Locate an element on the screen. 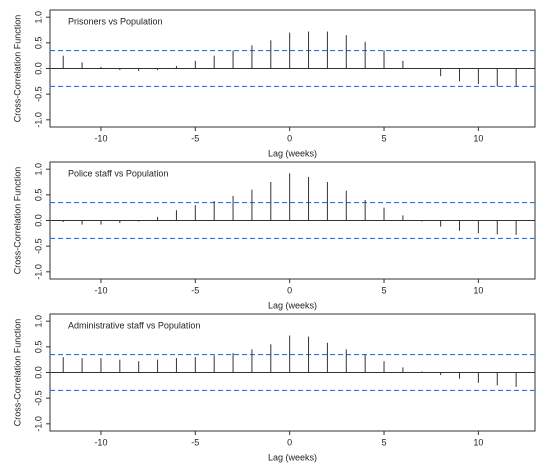 The image size is (550, 471). panel-title: Prisoners vs Population is located at coordinates (115, 21).